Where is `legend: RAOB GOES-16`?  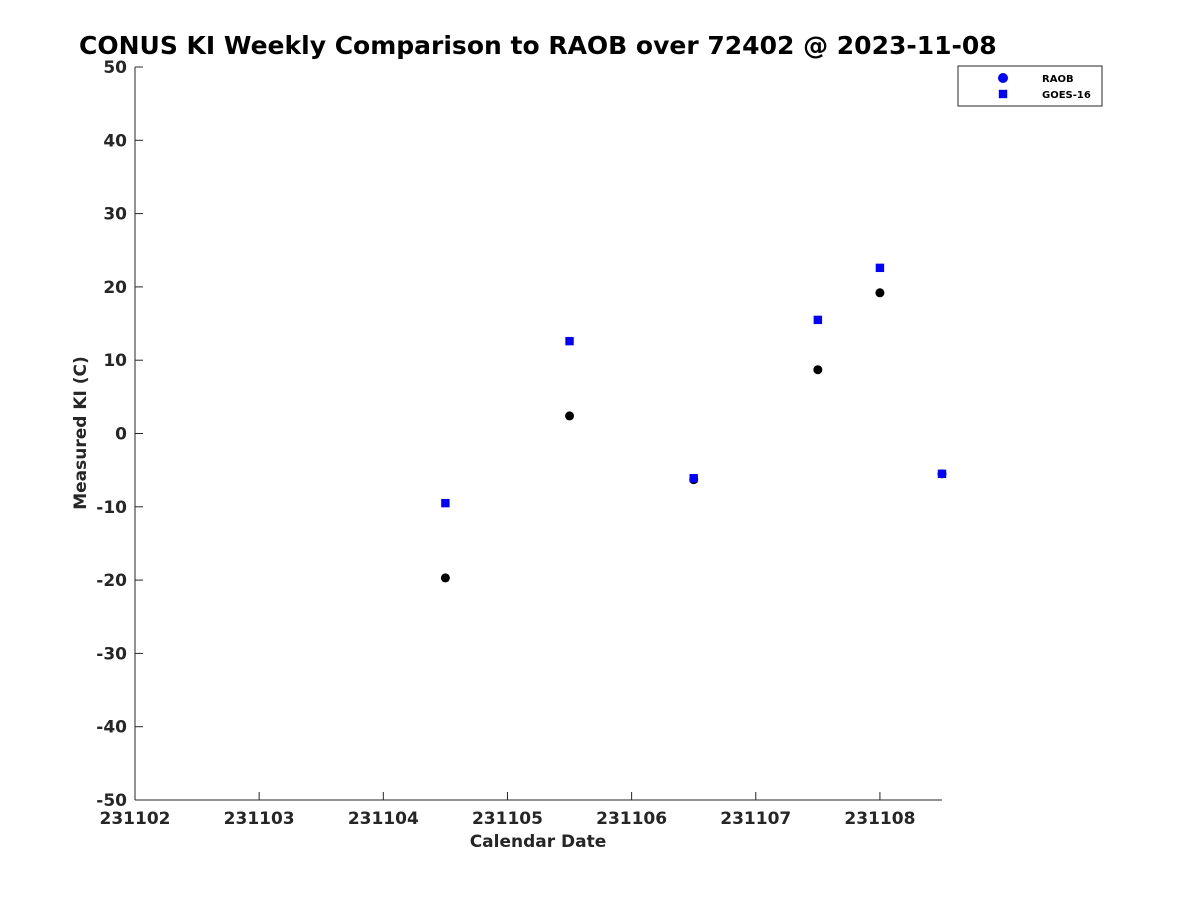 legend: RAOB GOES-16 is located at coordinates (1030, 86).